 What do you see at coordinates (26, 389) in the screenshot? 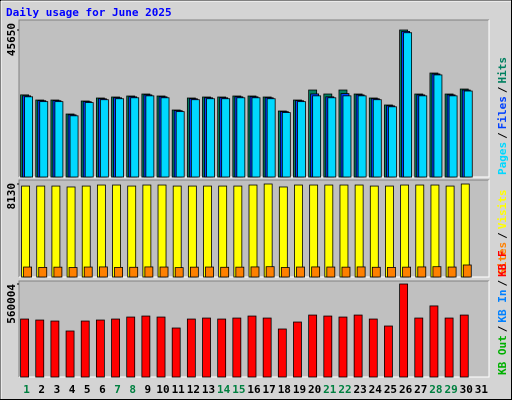
I see `x-tick-label: 1` at bounding box center [26, 389].